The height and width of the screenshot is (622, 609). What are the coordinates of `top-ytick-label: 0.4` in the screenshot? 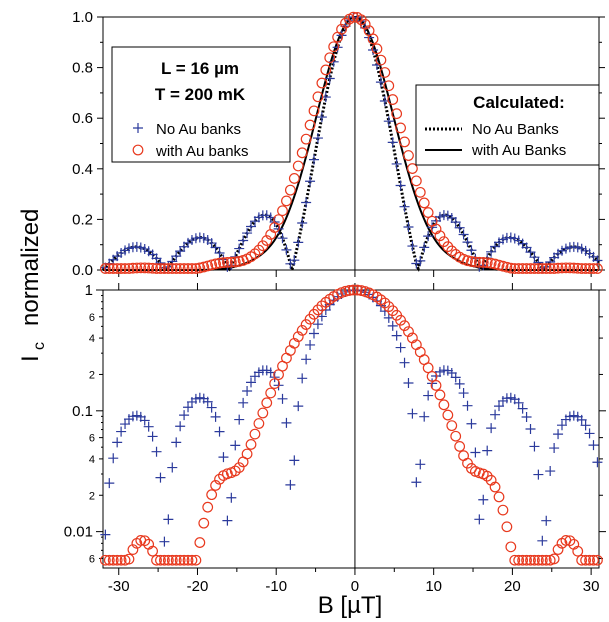 It's located at (82, 169).